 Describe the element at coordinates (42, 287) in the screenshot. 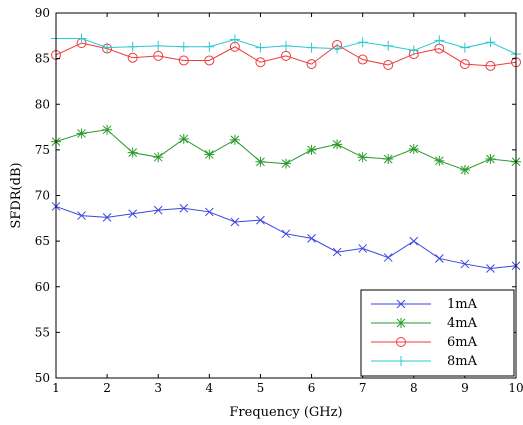

I see `y-tick-label: 60` at that location.